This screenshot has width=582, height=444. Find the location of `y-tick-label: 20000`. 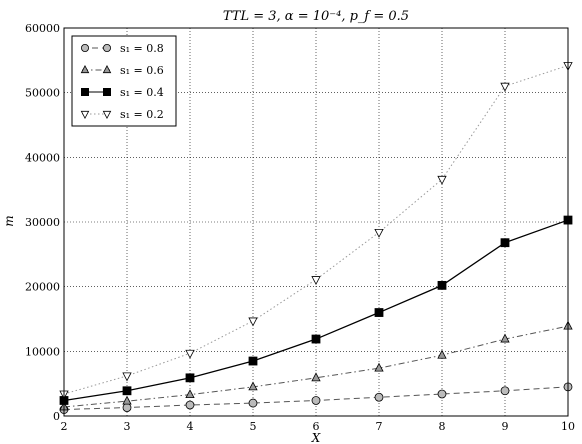

y-tick-label: 20000 is located at coordinates (42, 287).